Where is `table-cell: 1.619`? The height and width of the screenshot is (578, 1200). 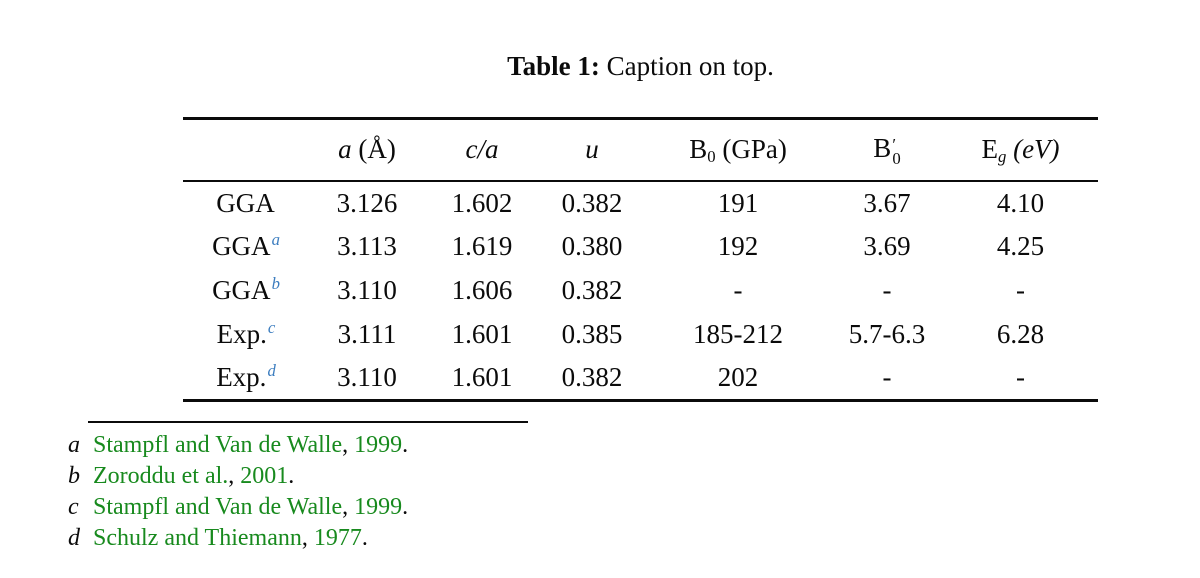
table-cell: 1.619 is located at coordinates (482, 246).